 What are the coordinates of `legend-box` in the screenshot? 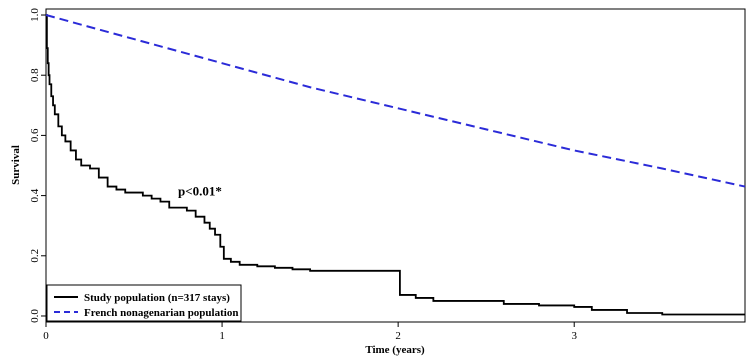 It's located at (144, 303).